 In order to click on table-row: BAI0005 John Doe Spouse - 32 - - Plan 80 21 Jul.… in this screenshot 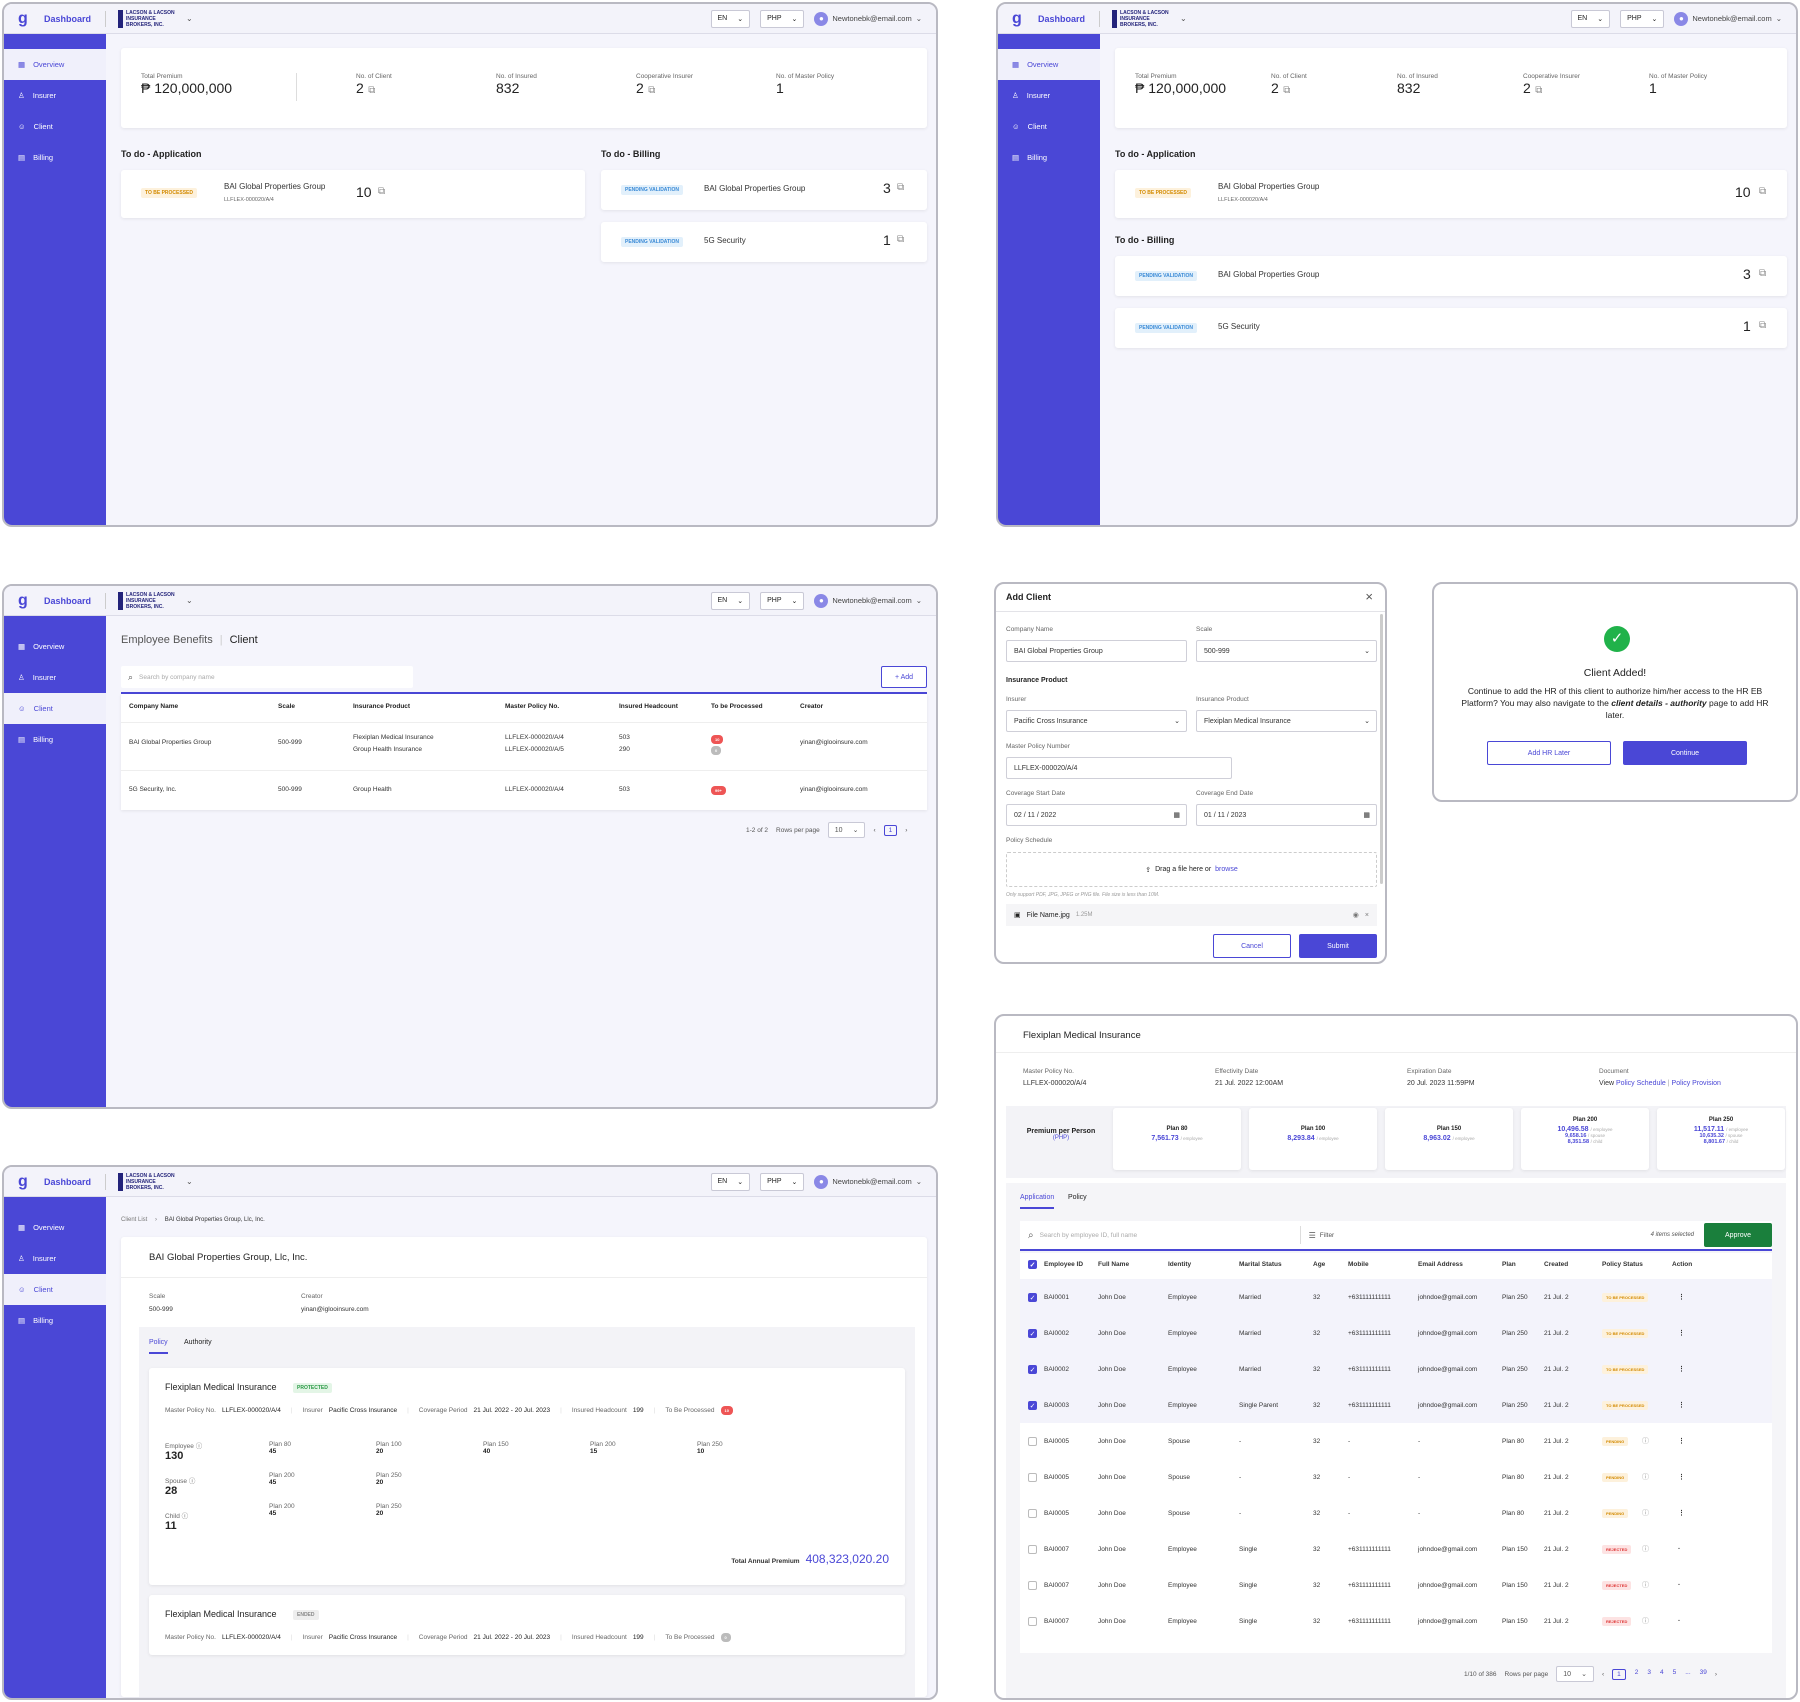, I will do `click(1396, 1441)`.